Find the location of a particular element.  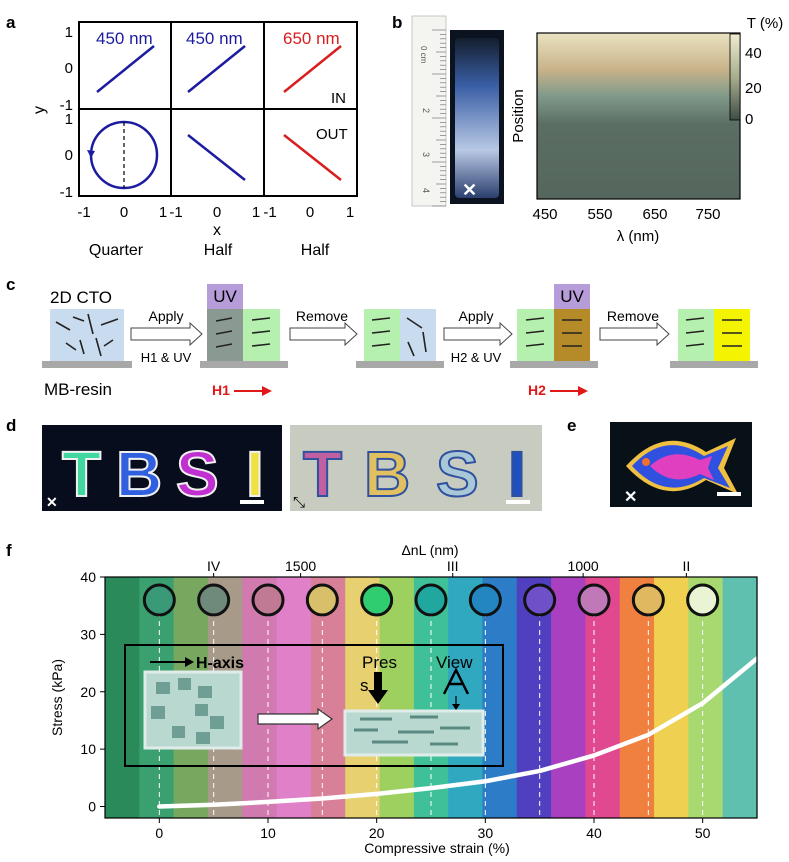

stage-4: UV H2 is located at coordinates (554, 341).